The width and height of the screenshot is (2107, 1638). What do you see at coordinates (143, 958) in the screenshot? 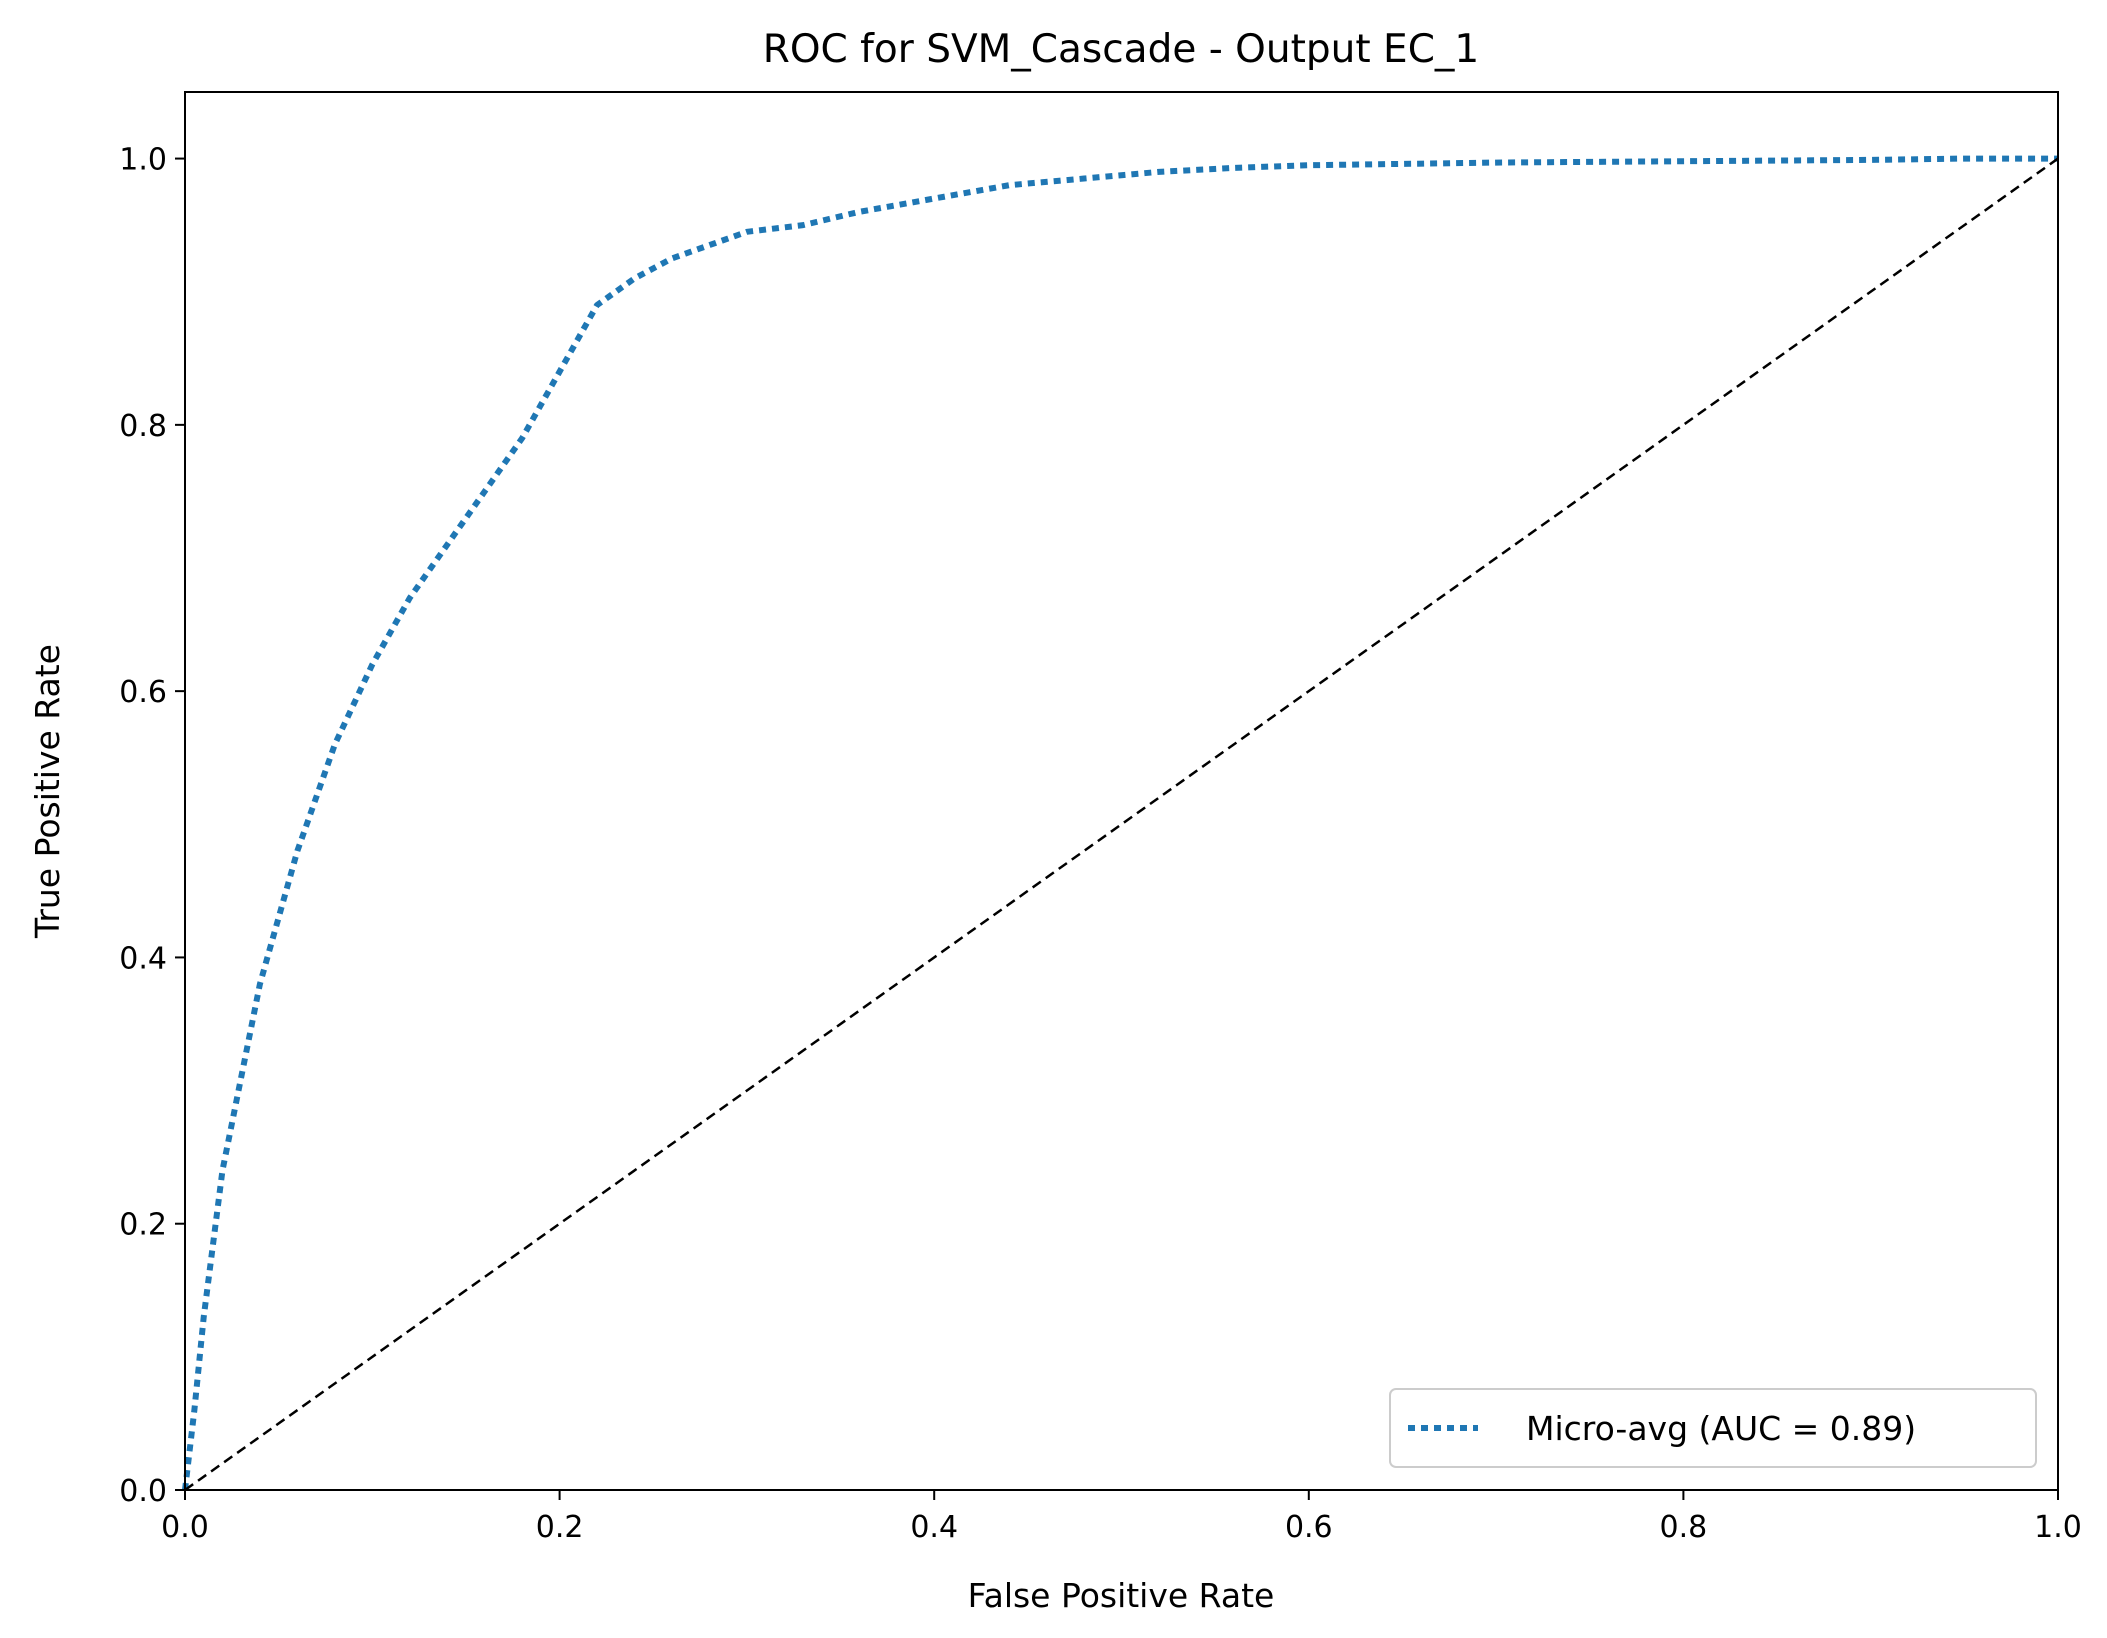
I see `y-tick-label: 0.4` at bounding box center [143, 958].